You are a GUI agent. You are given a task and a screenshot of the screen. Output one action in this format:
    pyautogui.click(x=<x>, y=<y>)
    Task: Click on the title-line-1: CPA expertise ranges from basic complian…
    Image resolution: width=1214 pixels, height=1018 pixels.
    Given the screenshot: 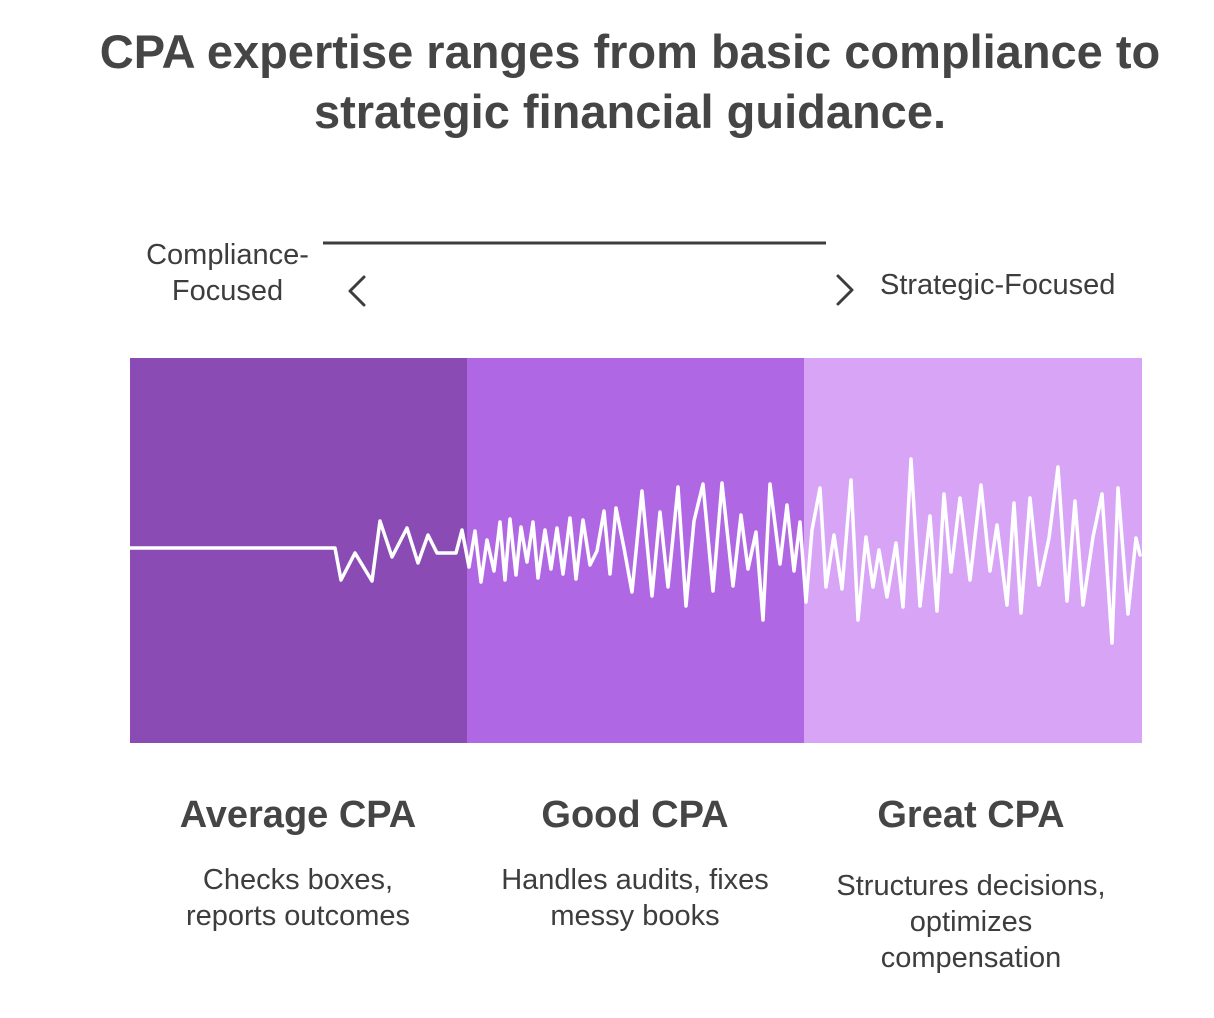 What is the action you would take?
    pyautogui.click(x=630, y=51)
    